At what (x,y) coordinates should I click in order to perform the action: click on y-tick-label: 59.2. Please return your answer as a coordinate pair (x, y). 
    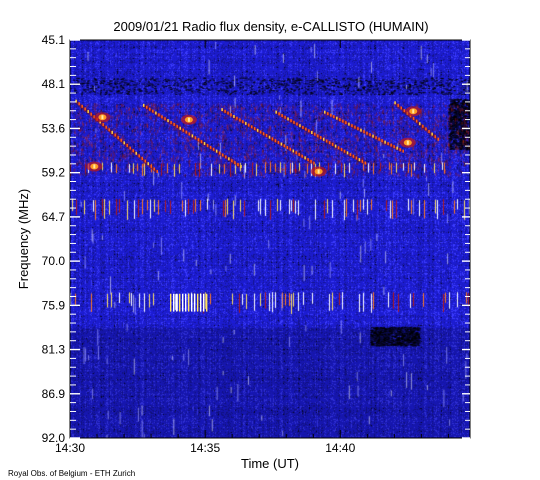
    Looking at the image, I should click on (54, 173).